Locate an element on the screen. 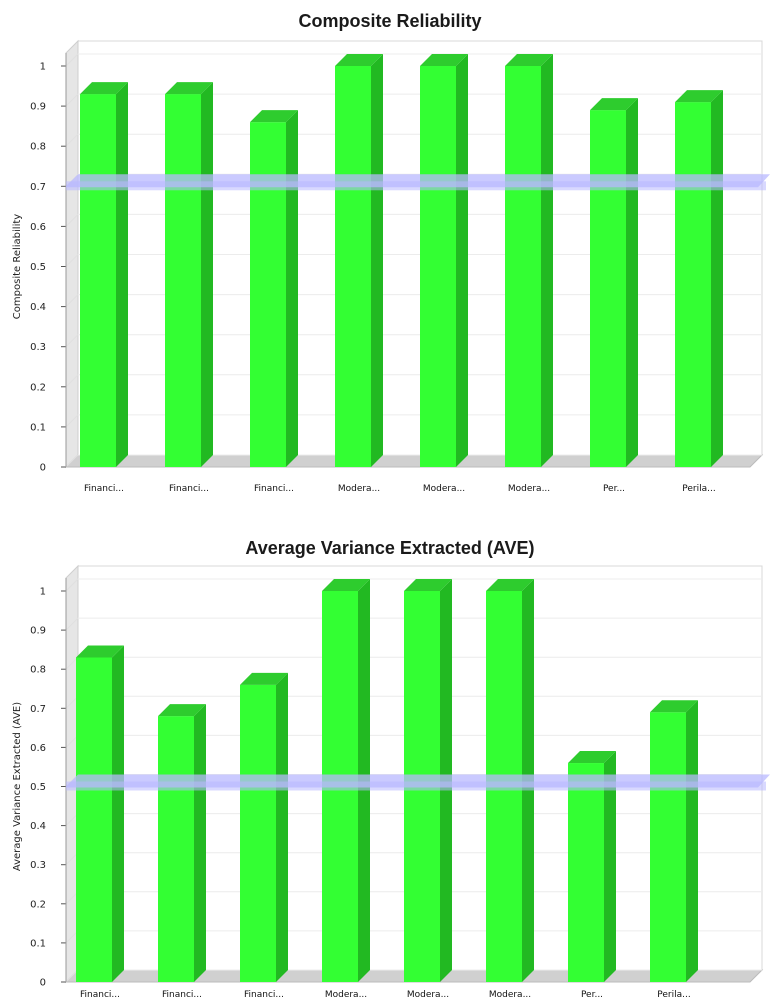  y-axis-title: Average Variance Extracted (AVE) is located at coordinates (17, 786).